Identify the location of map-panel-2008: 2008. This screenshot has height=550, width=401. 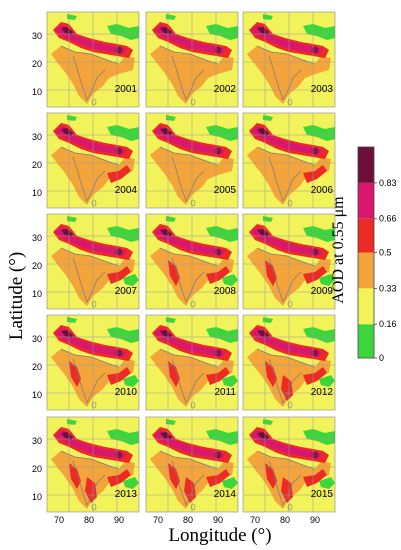
(192, 261).